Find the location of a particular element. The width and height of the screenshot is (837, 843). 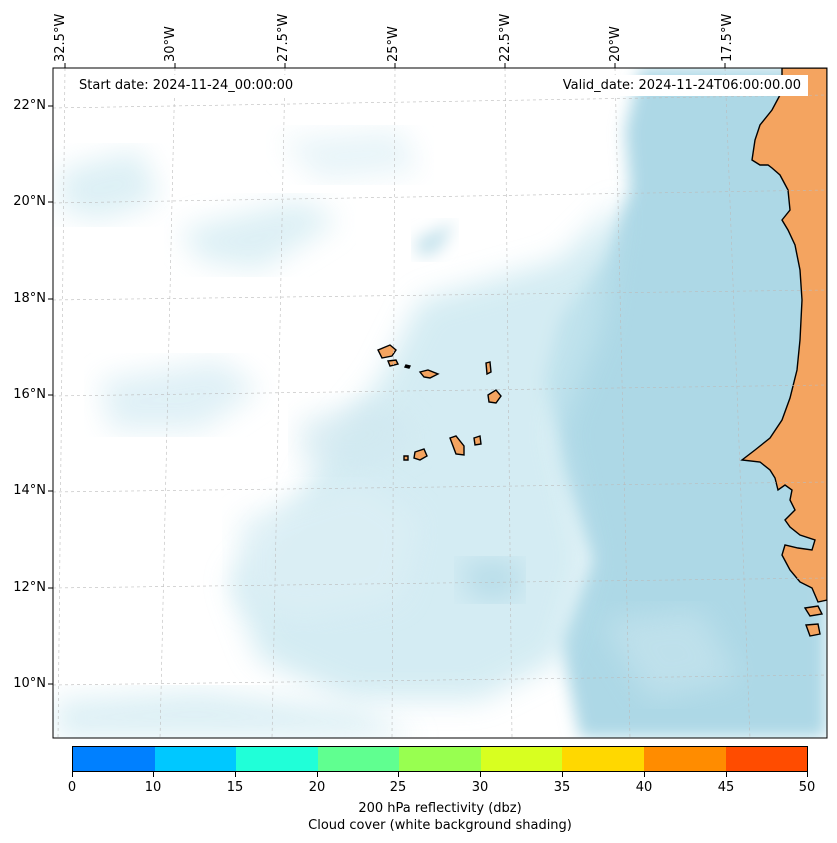

colorbar-tick-label: 40 is located at coordinates (644, 787).